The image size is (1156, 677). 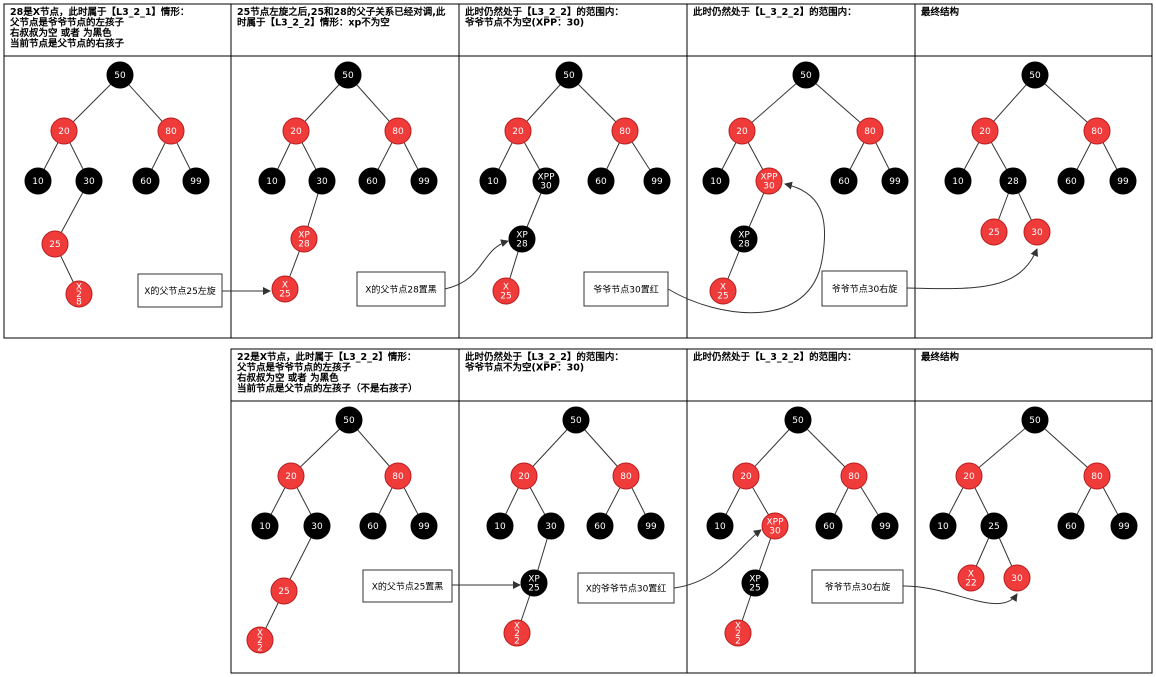 What do you see at coordinates (551, 526) in the screenshot?
I see `r2p2-node-mid: 30` at bounding box center [551, 526].